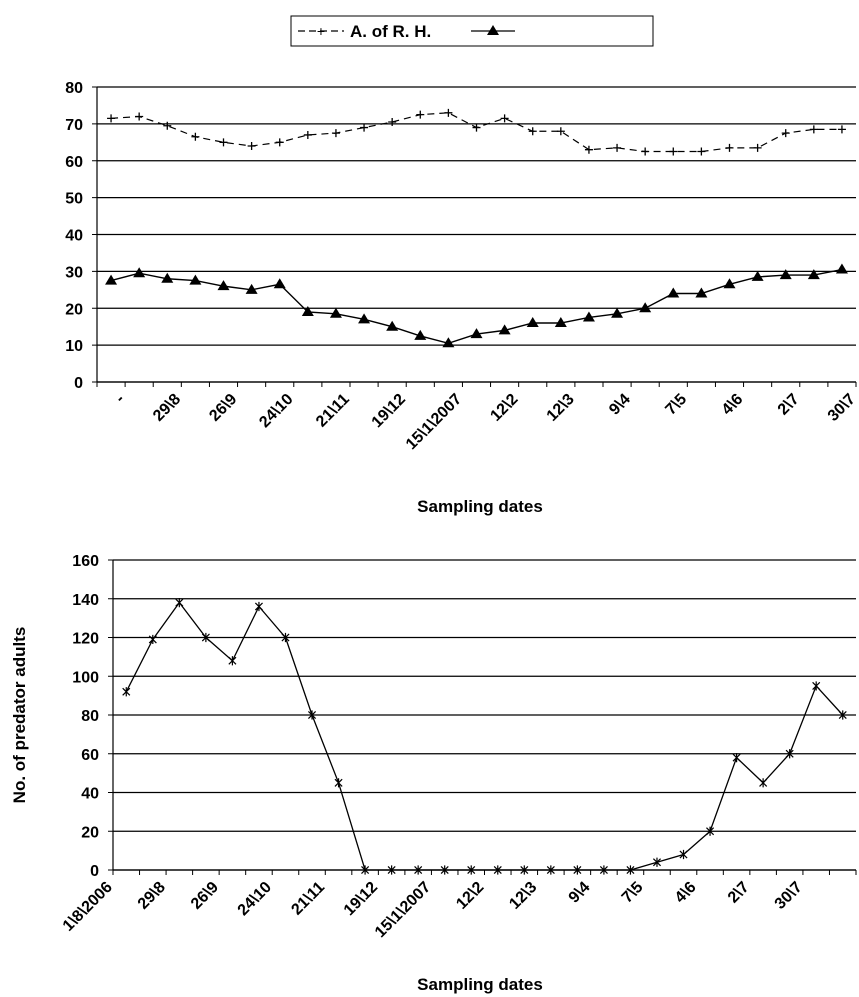 The width and height of the screenshot is (859, 997). I want to click on series-line, so click(476, 132).